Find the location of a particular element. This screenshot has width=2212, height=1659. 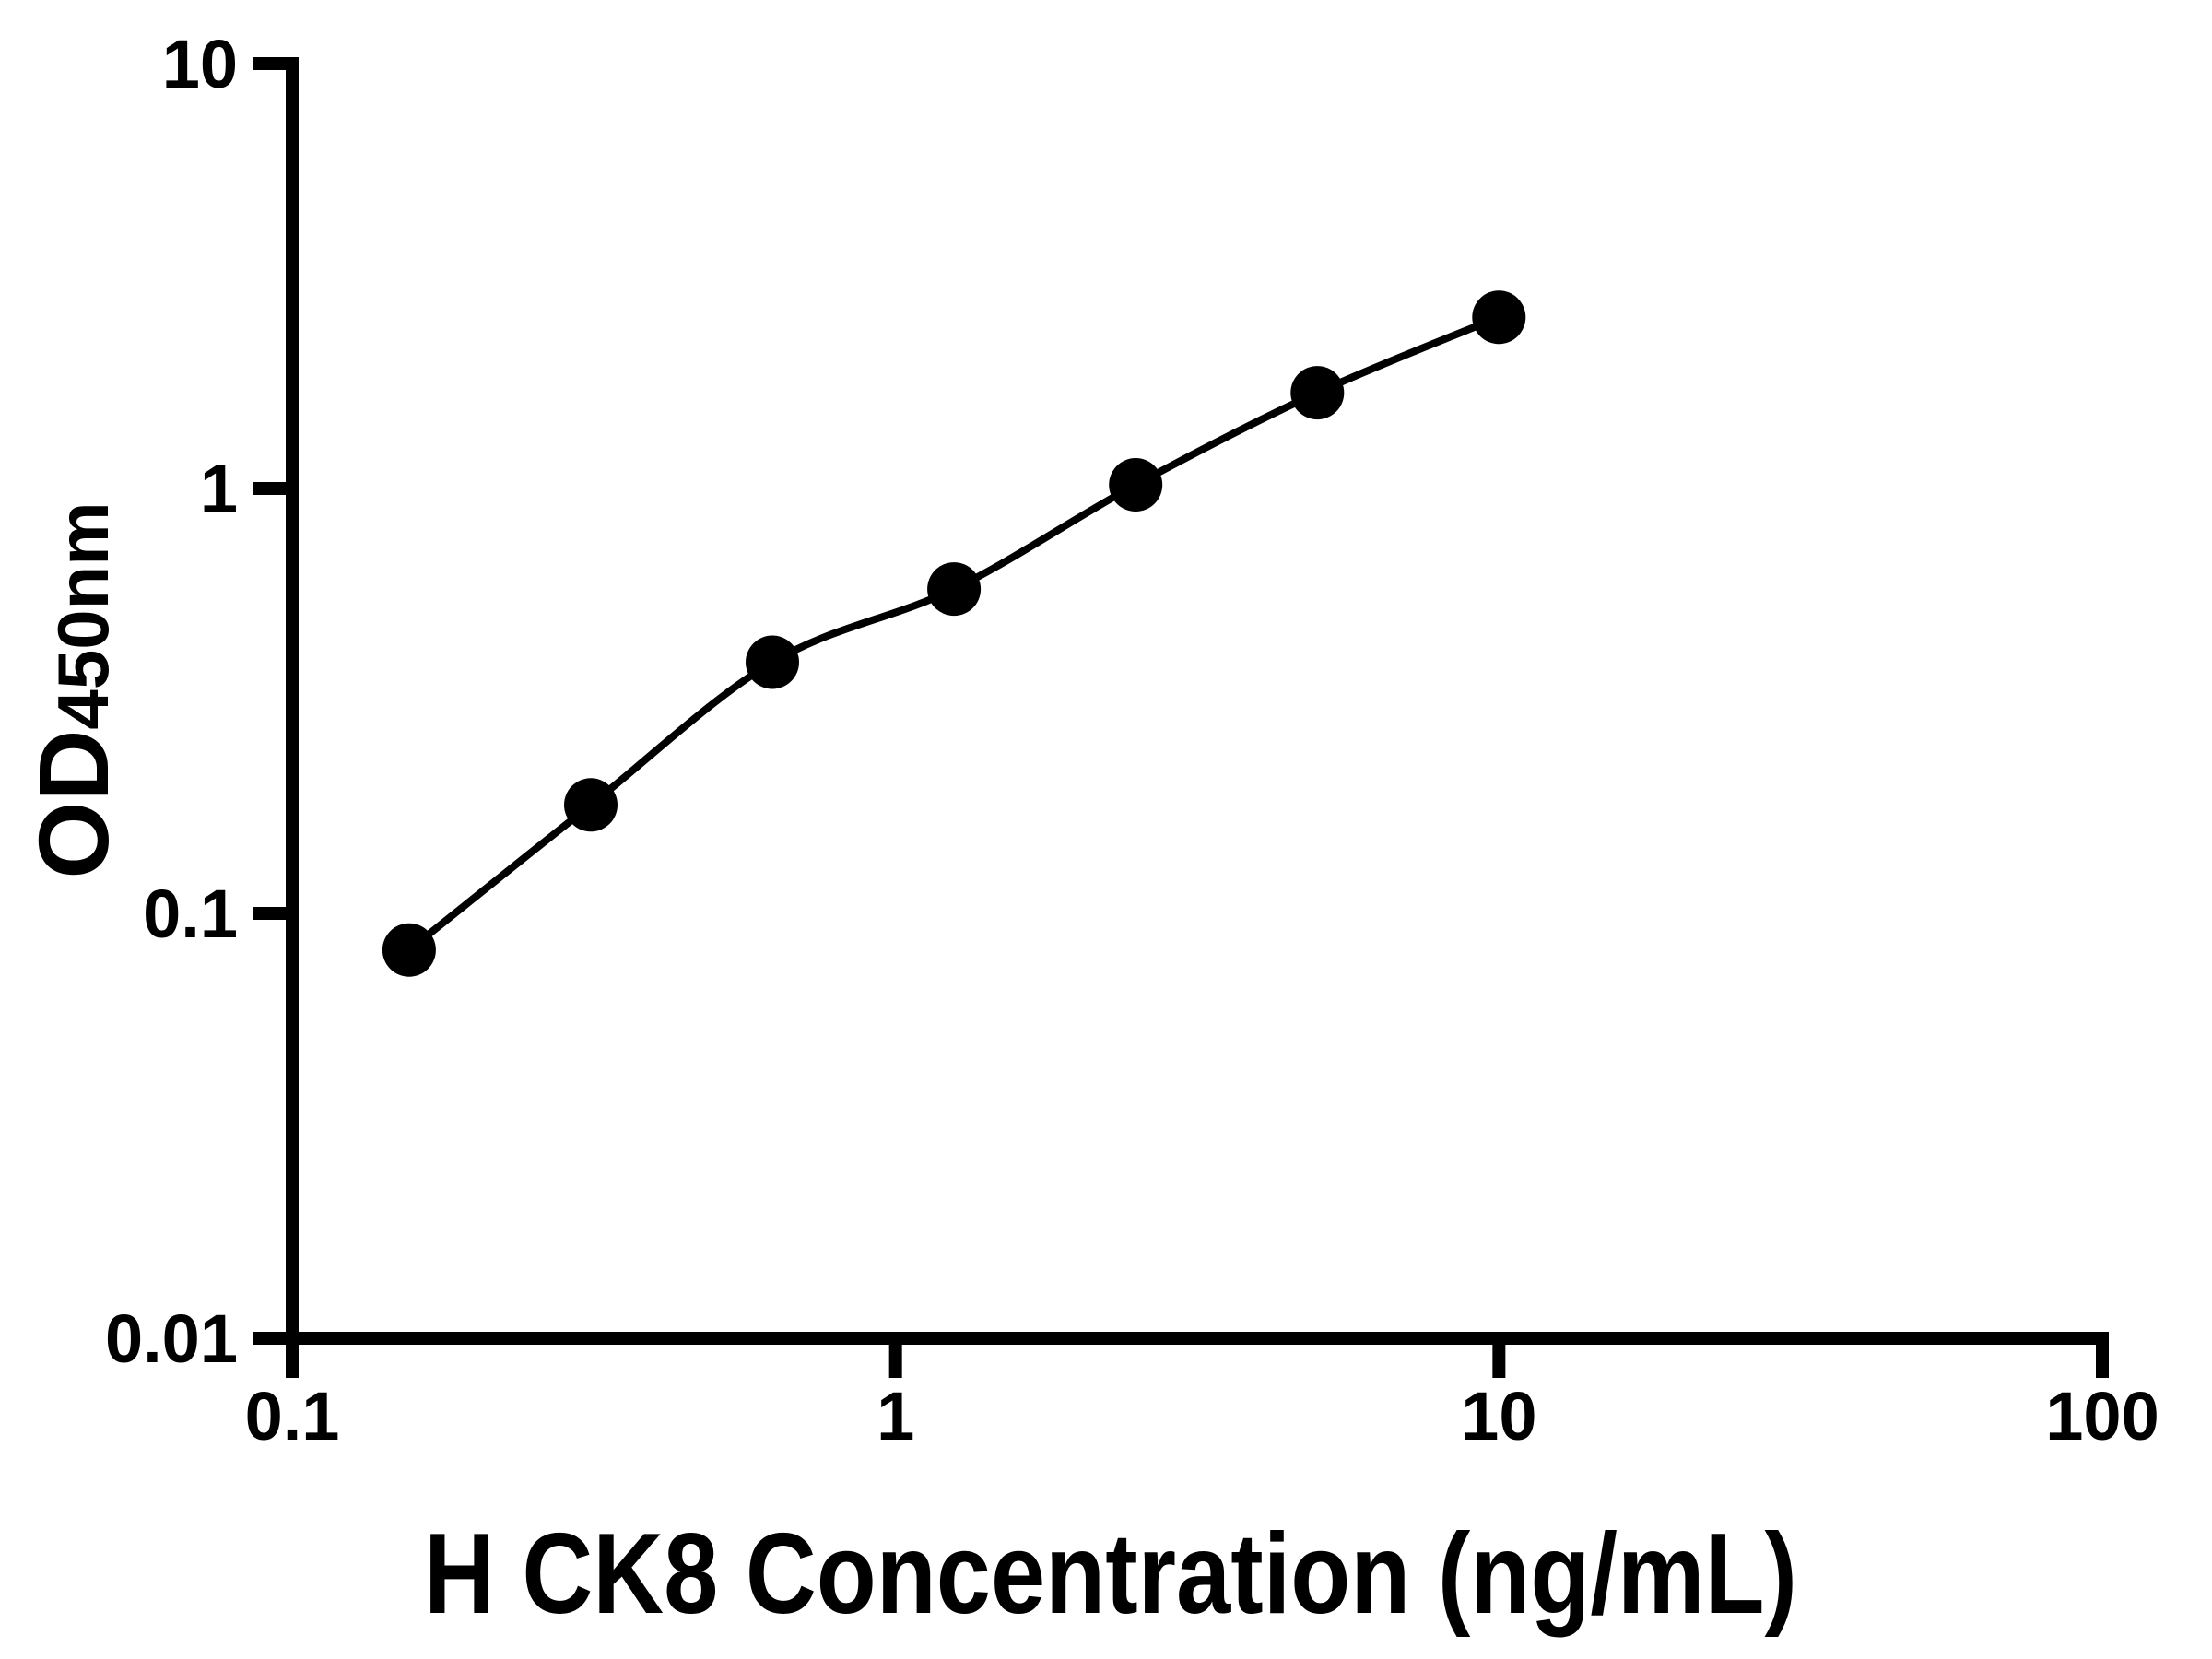

y-axis-title: OD450nm is located at coordinates (73, 689).